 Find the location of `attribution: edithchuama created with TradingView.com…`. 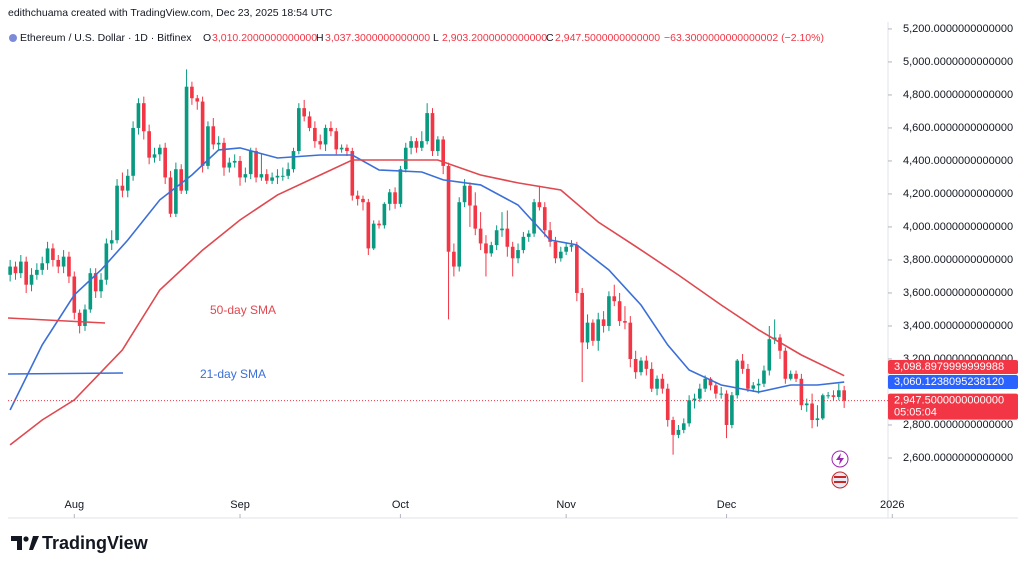

attribution: edithchuama created with TradingView.com… is located at coordinates (170, 13).